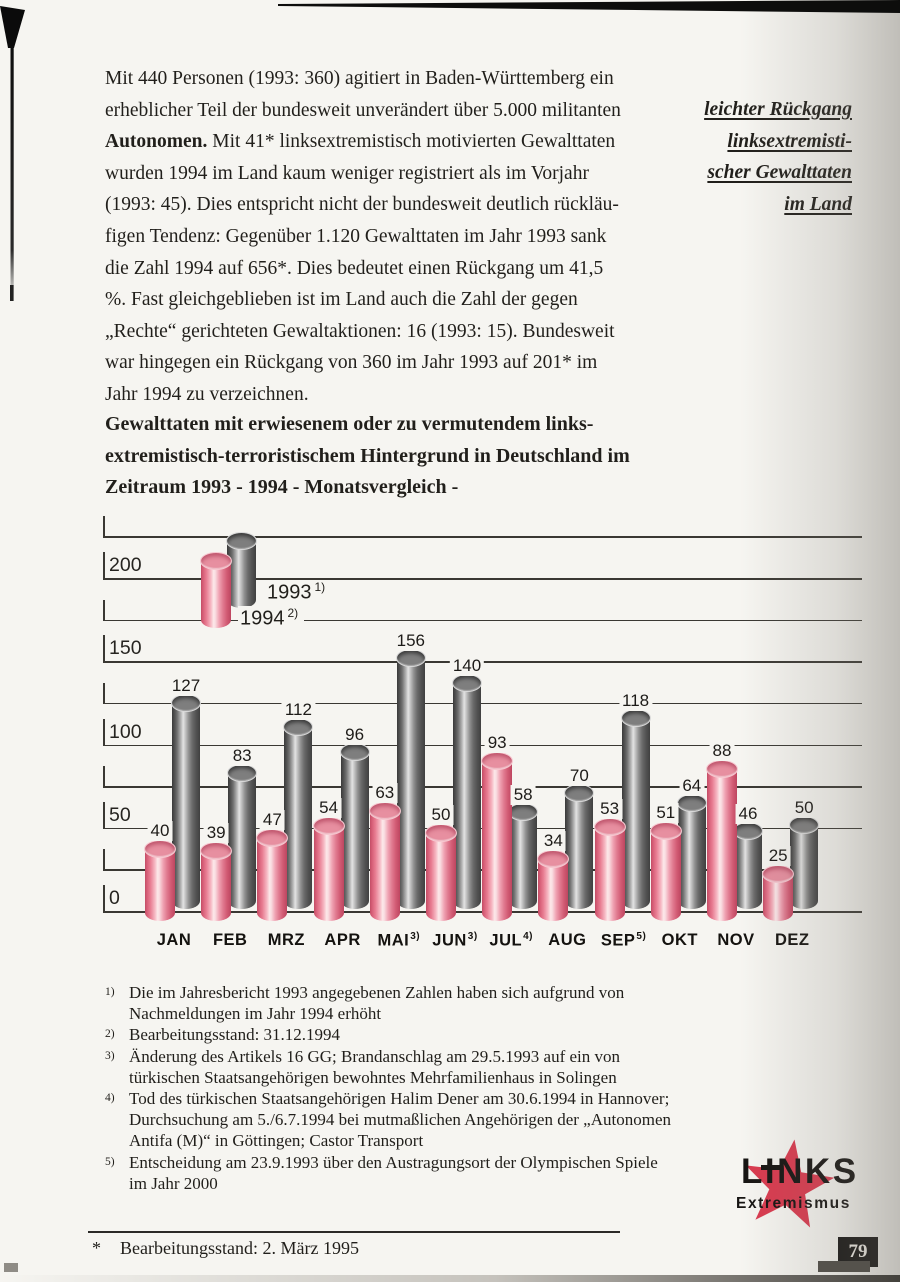 Image resolution: width=900 pixels, height=1282 pixels. I want to click on scan-top-edge-artifact, so click(589, 6).